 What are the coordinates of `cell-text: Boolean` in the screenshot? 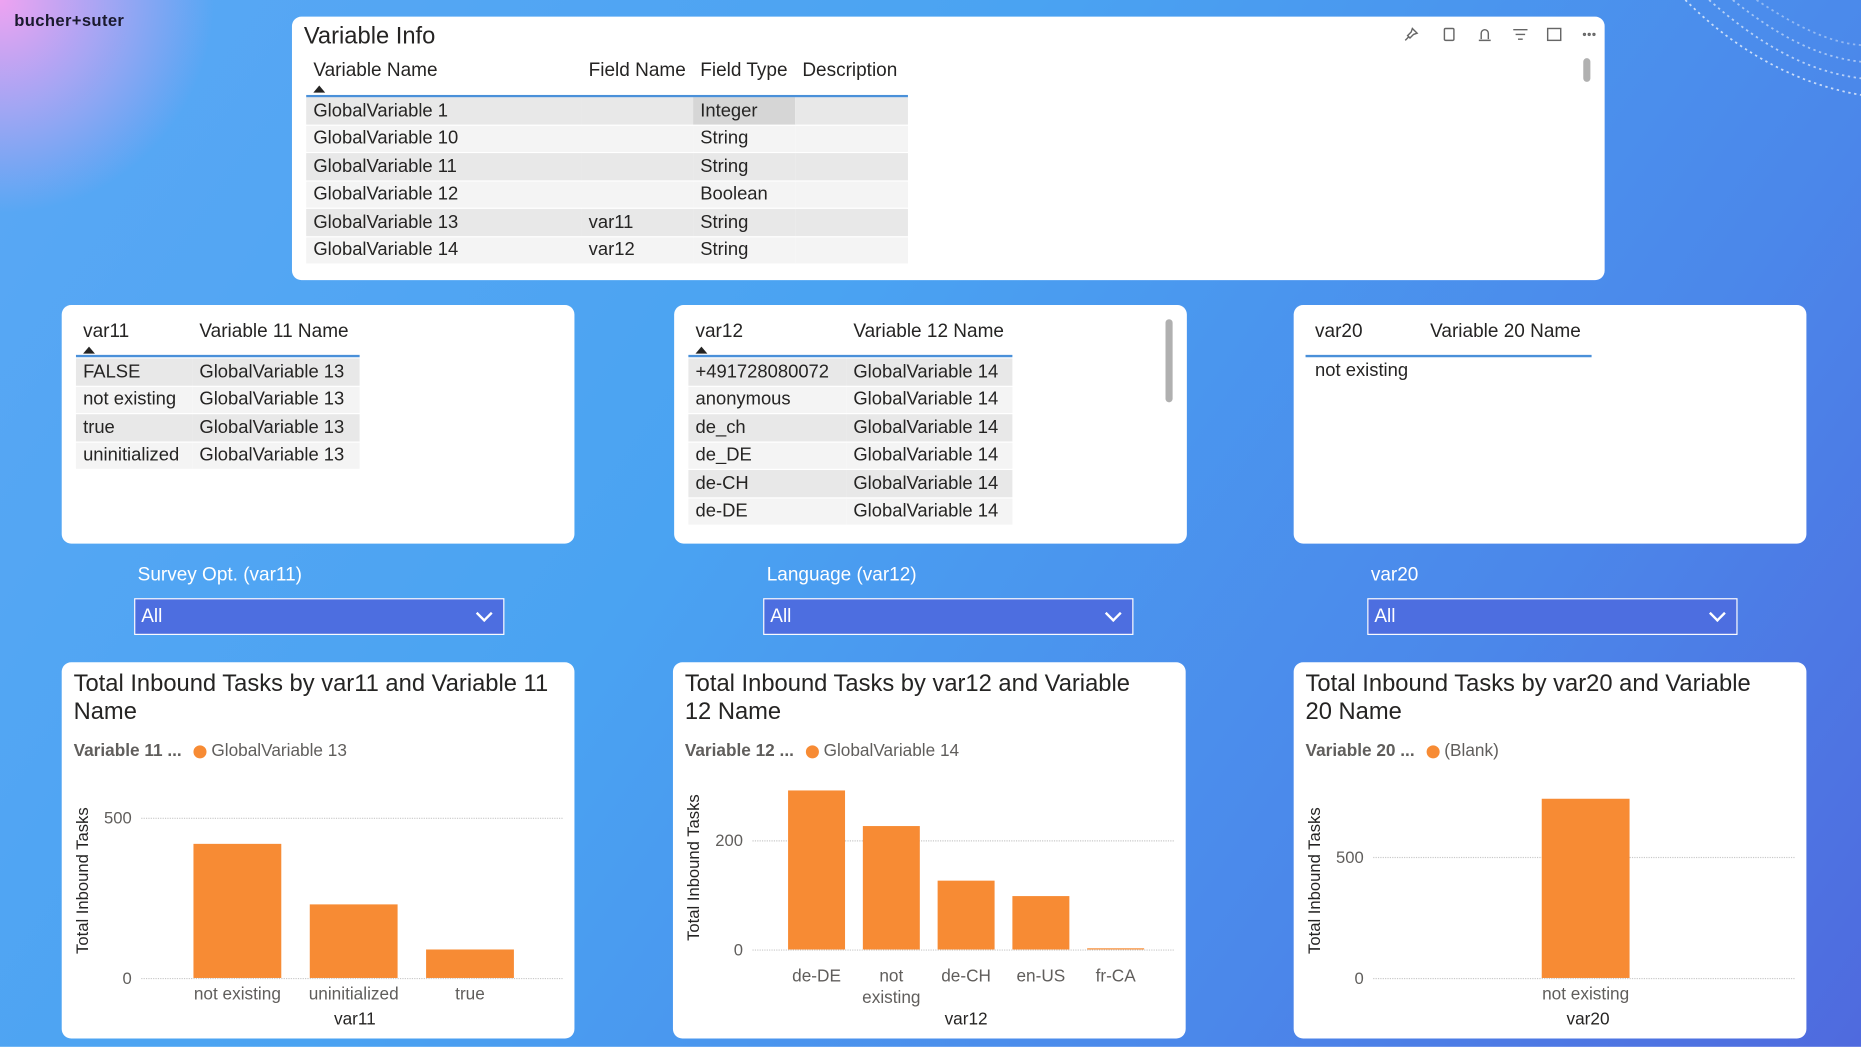 It's located at (734, 194).